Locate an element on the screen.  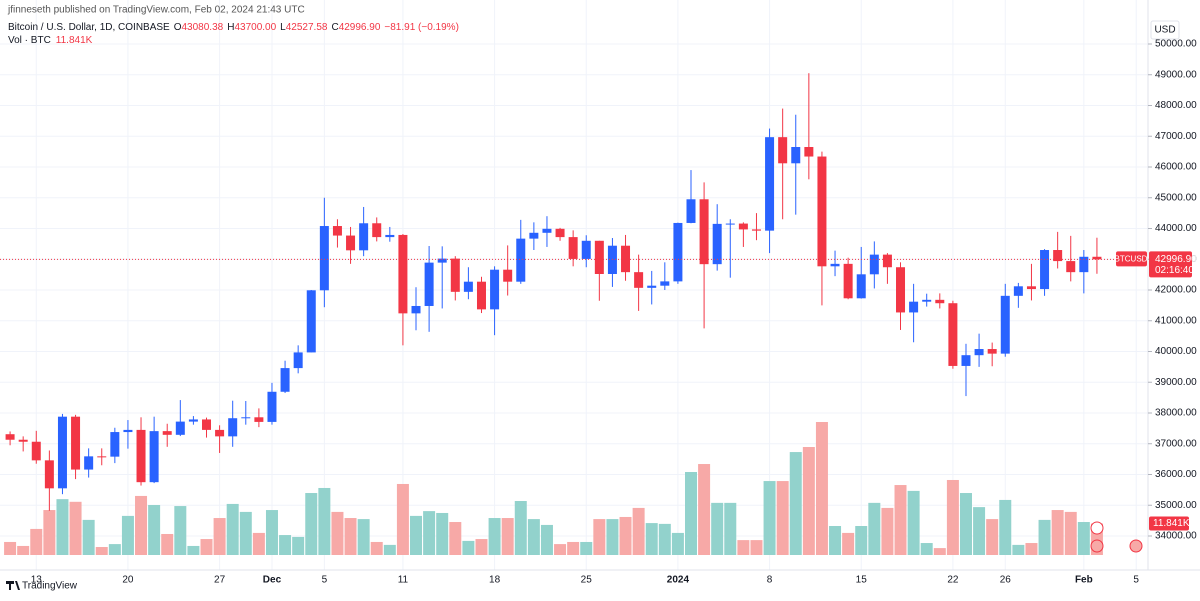
y-tick-label: 38000.00 is located at coordinates (1176, 413).